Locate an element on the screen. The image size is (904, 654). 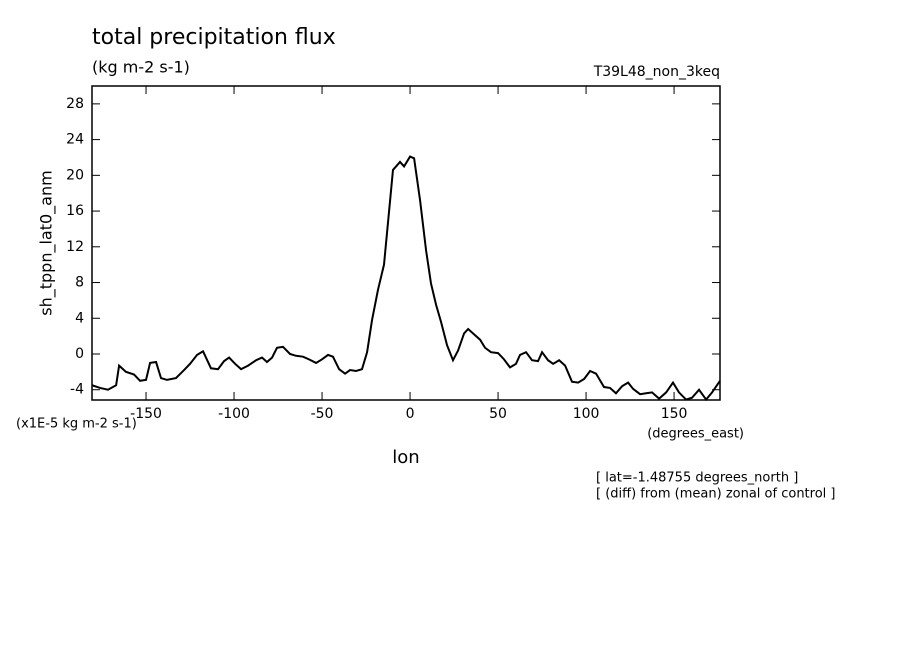
y-tick-label: 12 is located at coordinates (75, 247).